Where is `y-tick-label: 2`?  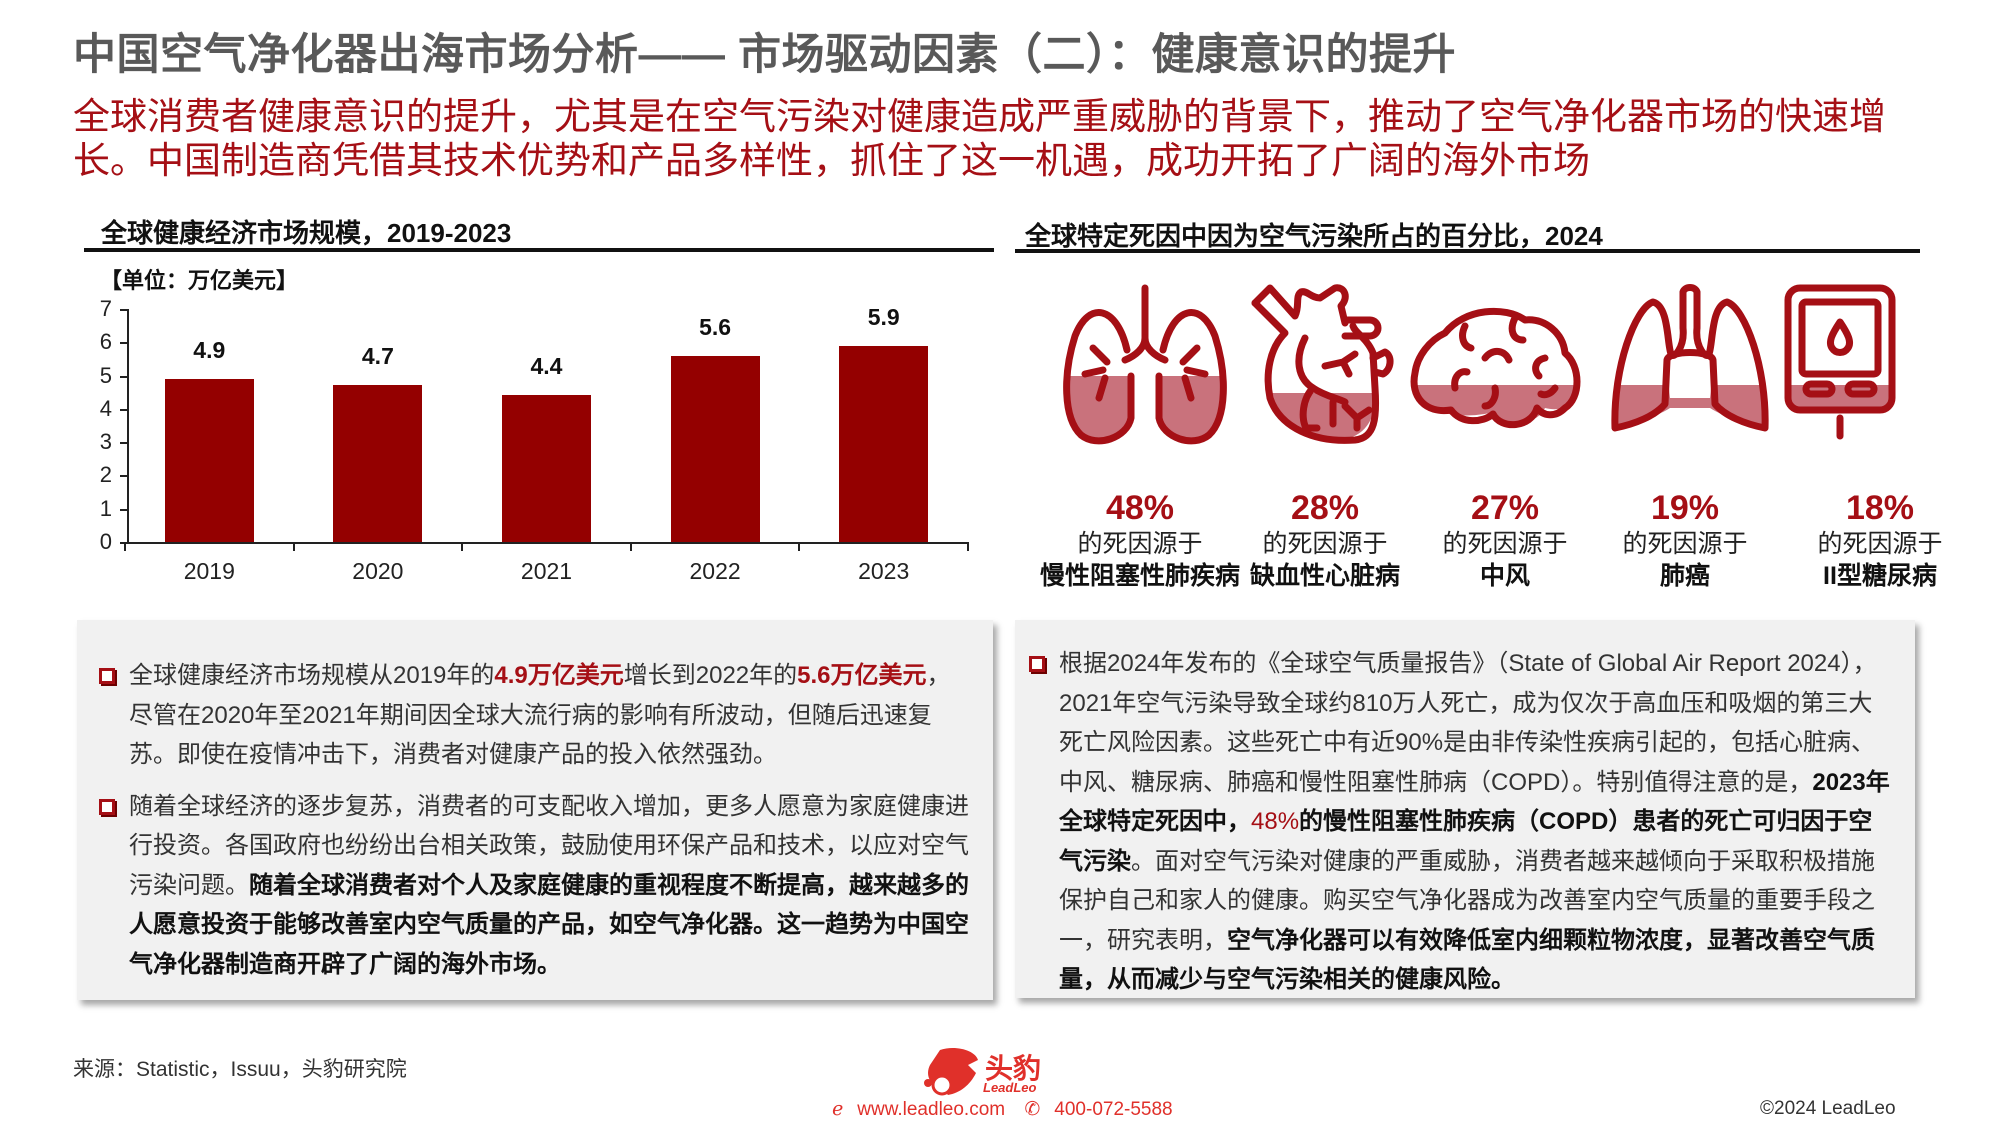 y-tick-label: 2 is located at coordinates (105, 475).